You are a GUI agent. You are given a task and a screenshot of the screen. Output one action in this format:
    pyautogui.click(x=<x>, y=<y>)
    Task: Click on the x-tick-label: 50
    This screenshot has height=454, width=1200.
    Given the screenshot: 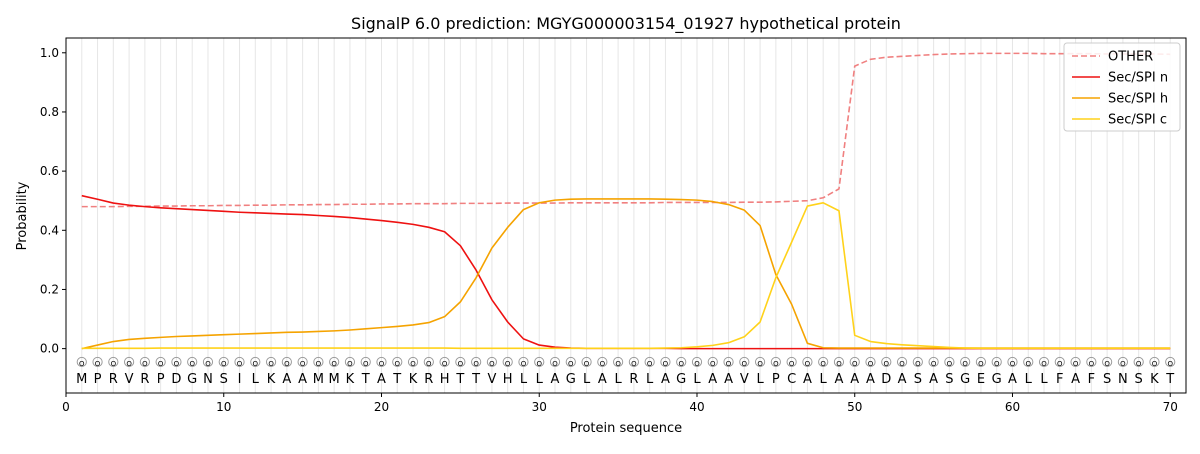 What is the action you would take?
    pyautogui.click(x=854, y=407)
    